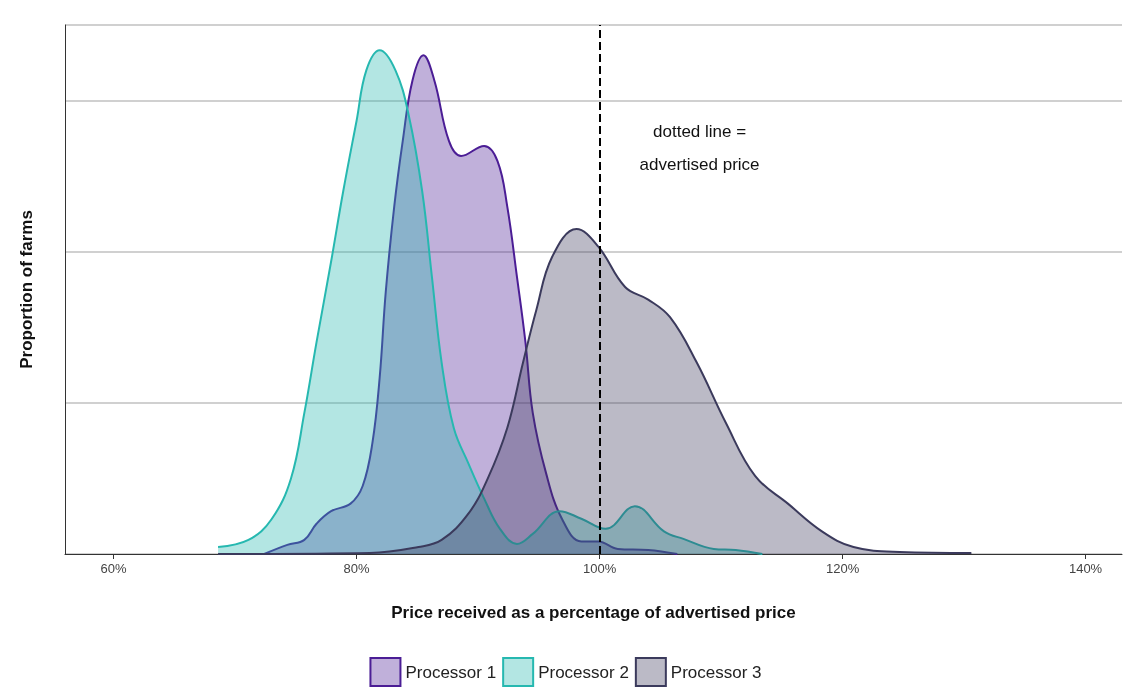 Image resolution: width=1131 pixels, height=700 pixels. I want to click on x-tick-label: 80%, so click(357, 568).